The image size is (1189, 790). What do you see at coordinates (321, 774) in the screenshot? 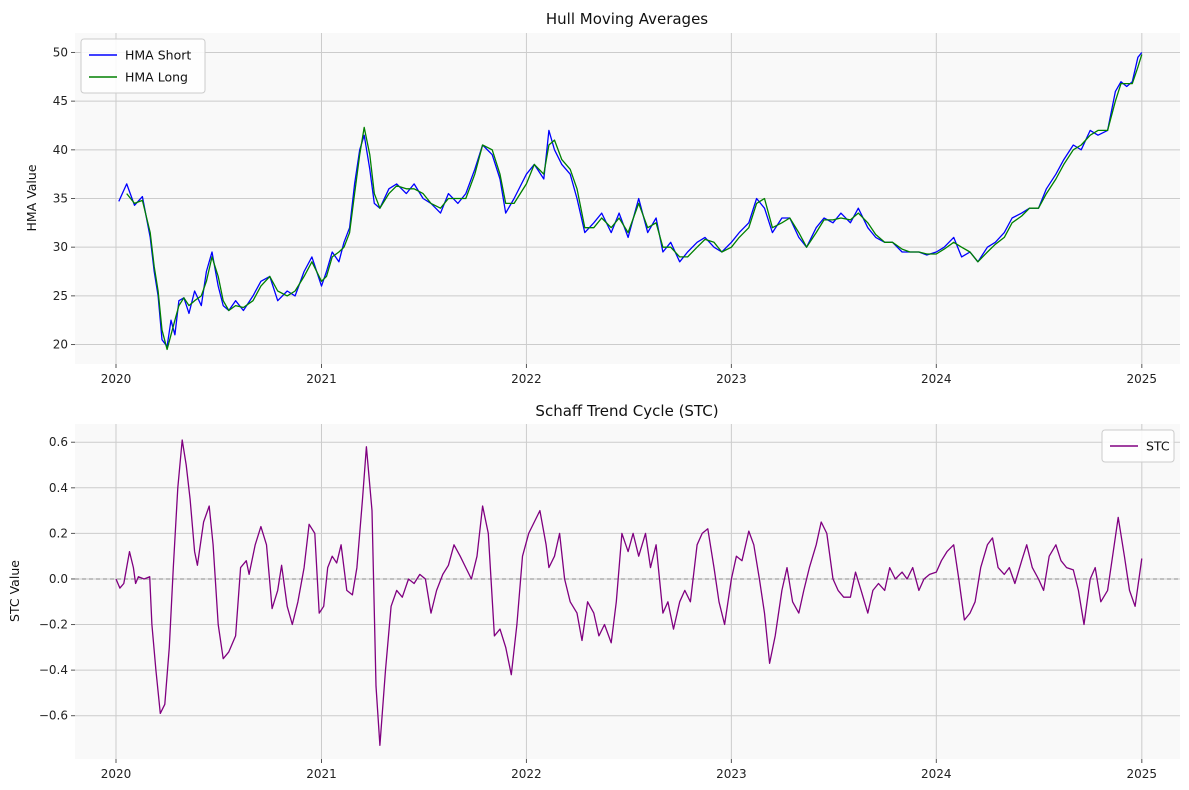
I see `stc-x-tick-label: 2021` at bounding box center [321, 774].